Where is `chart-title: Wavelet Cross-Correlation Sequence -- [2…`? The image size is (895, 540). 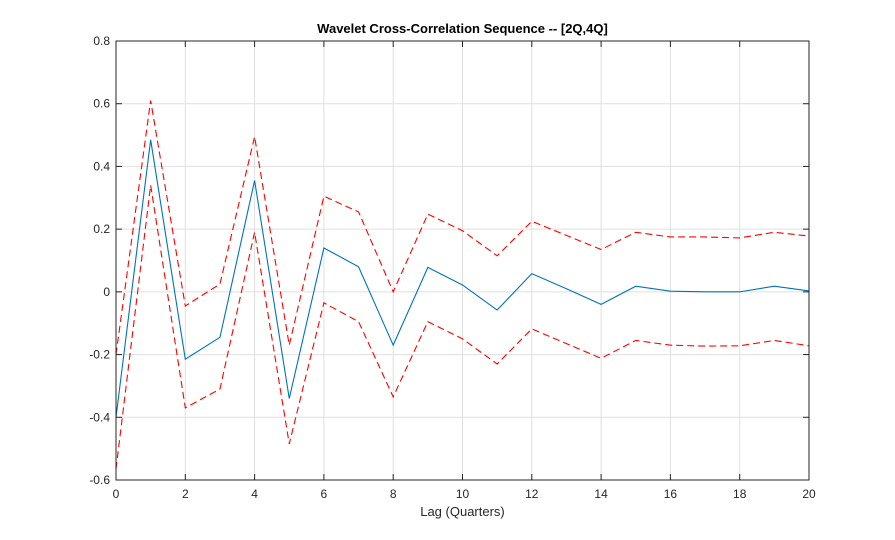
chart-title: Wavelet Cross-Correlation Sequence -- [2… is located at coordinates (462, 28).